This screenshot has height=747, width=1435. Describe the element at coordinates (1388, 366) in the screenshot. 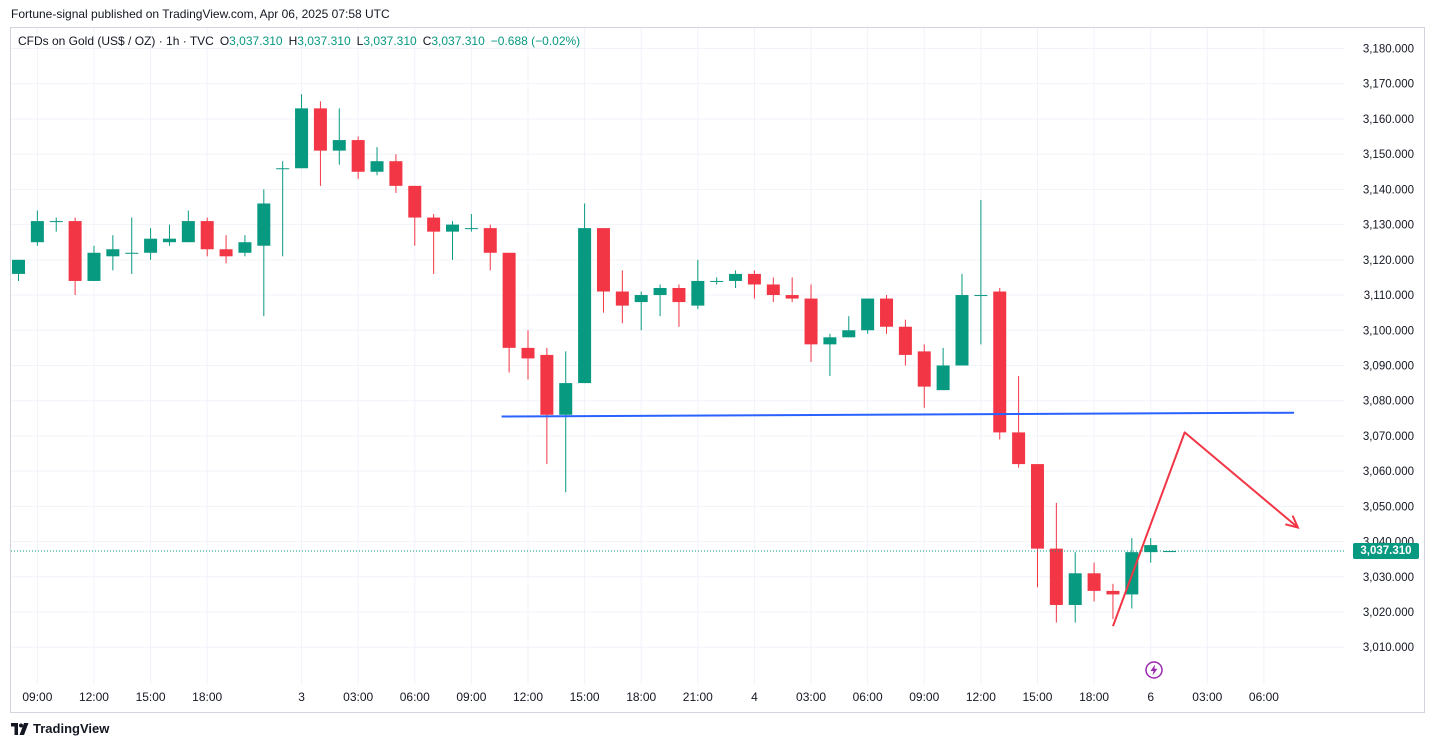

I see `y-tick-label: 3,090.000` at that location.